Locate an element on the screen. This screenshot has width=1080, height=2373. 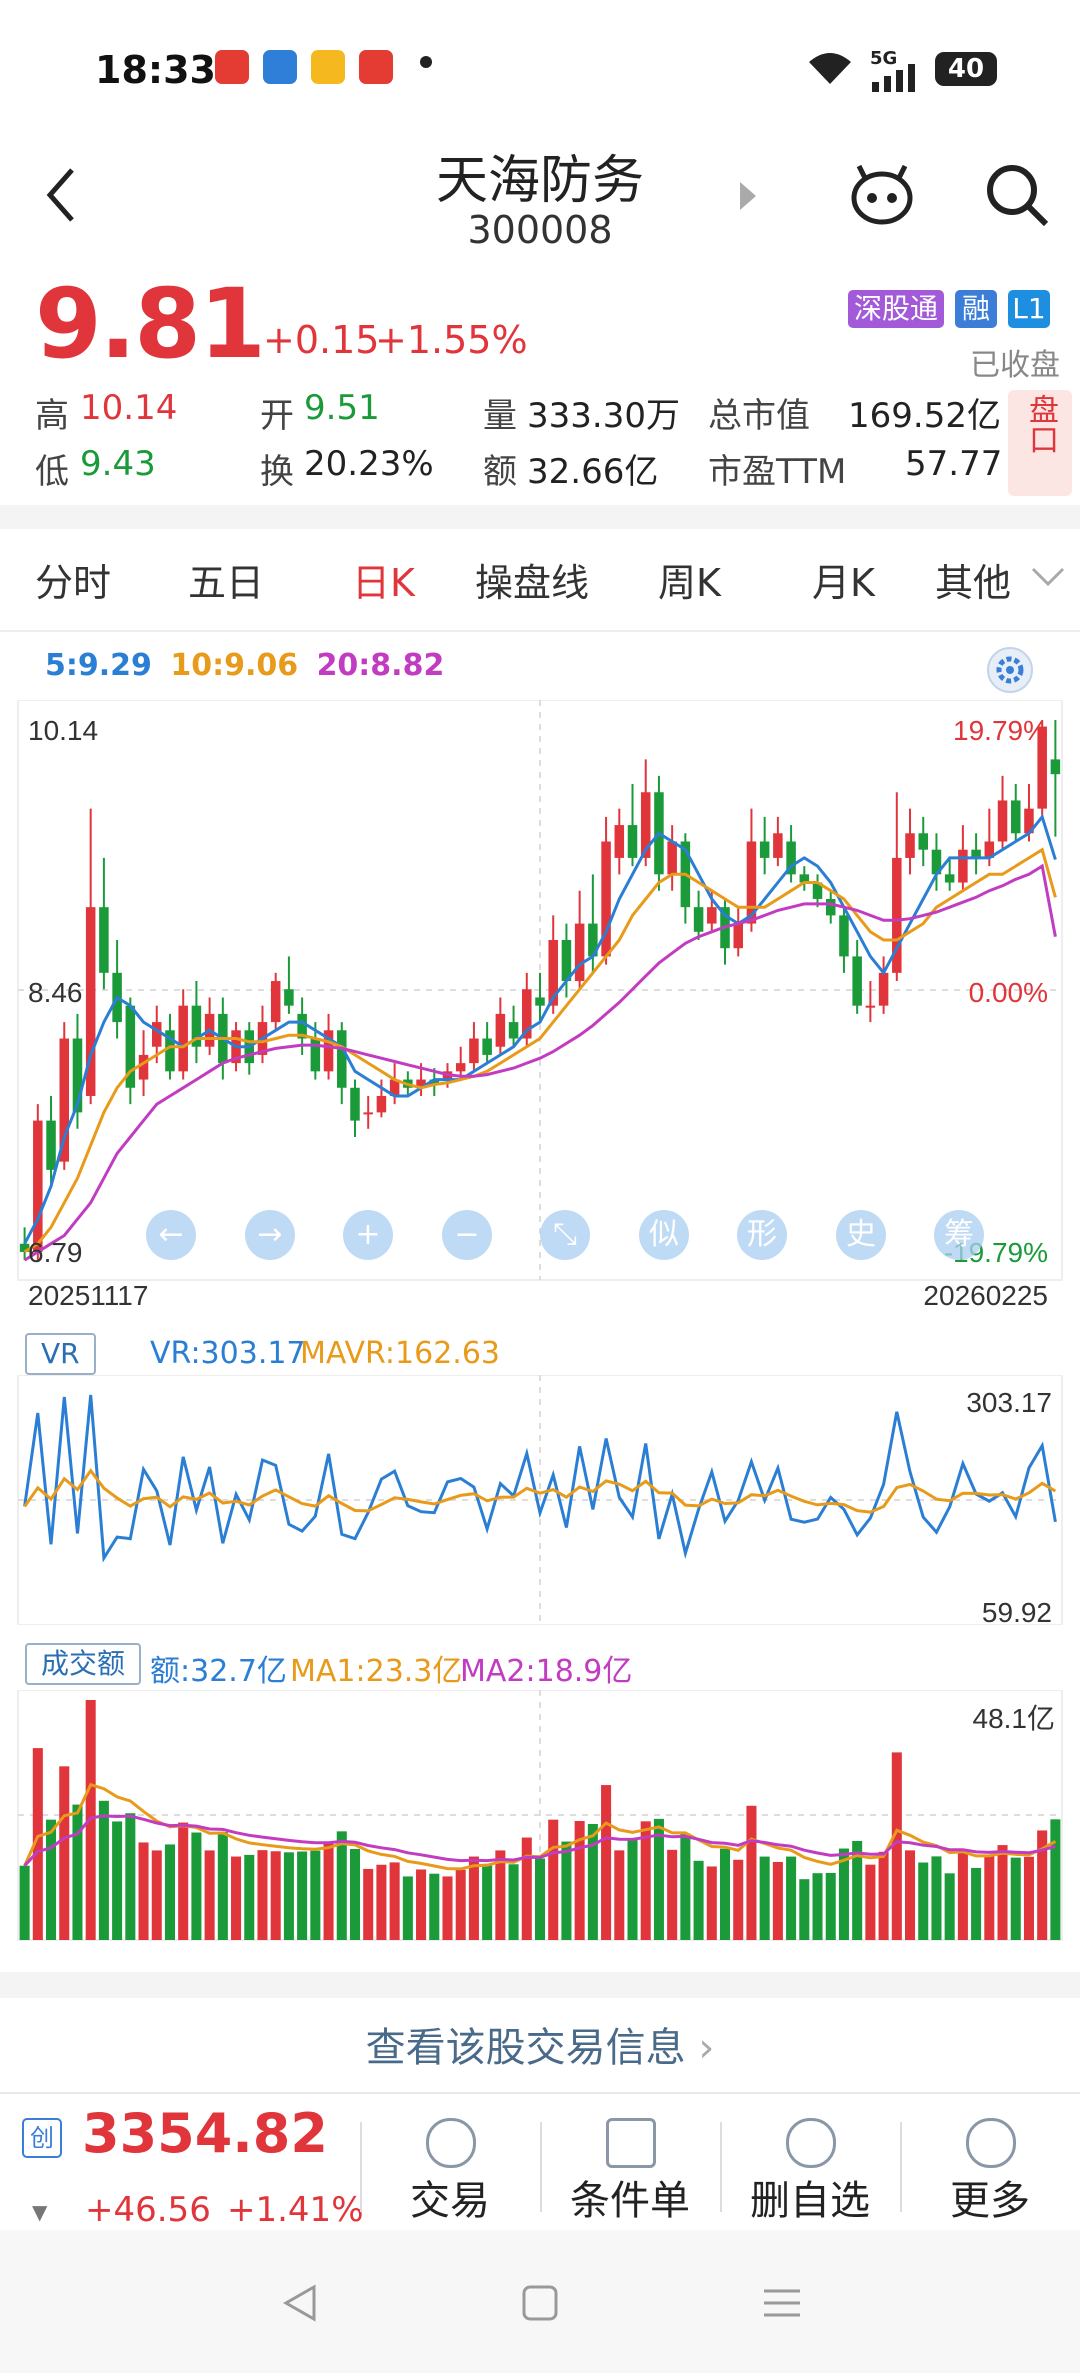
price-axis-top: 10.14 is located at coordinates (63, 730).